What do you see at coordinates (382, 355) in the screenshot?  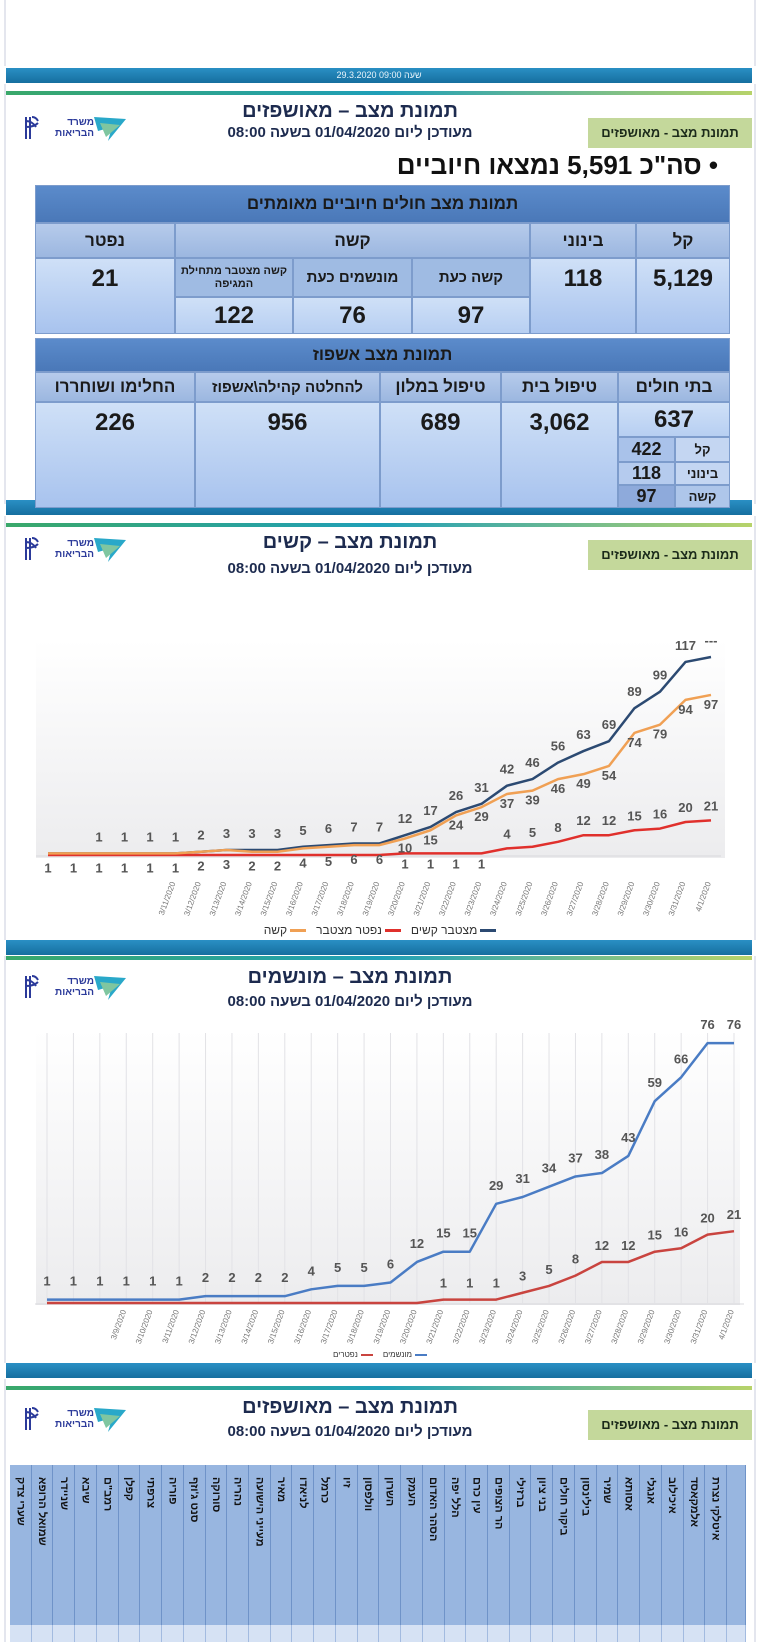 I see `table-title: תמונת מצב אשפוז` at bounding box center [382, 355].